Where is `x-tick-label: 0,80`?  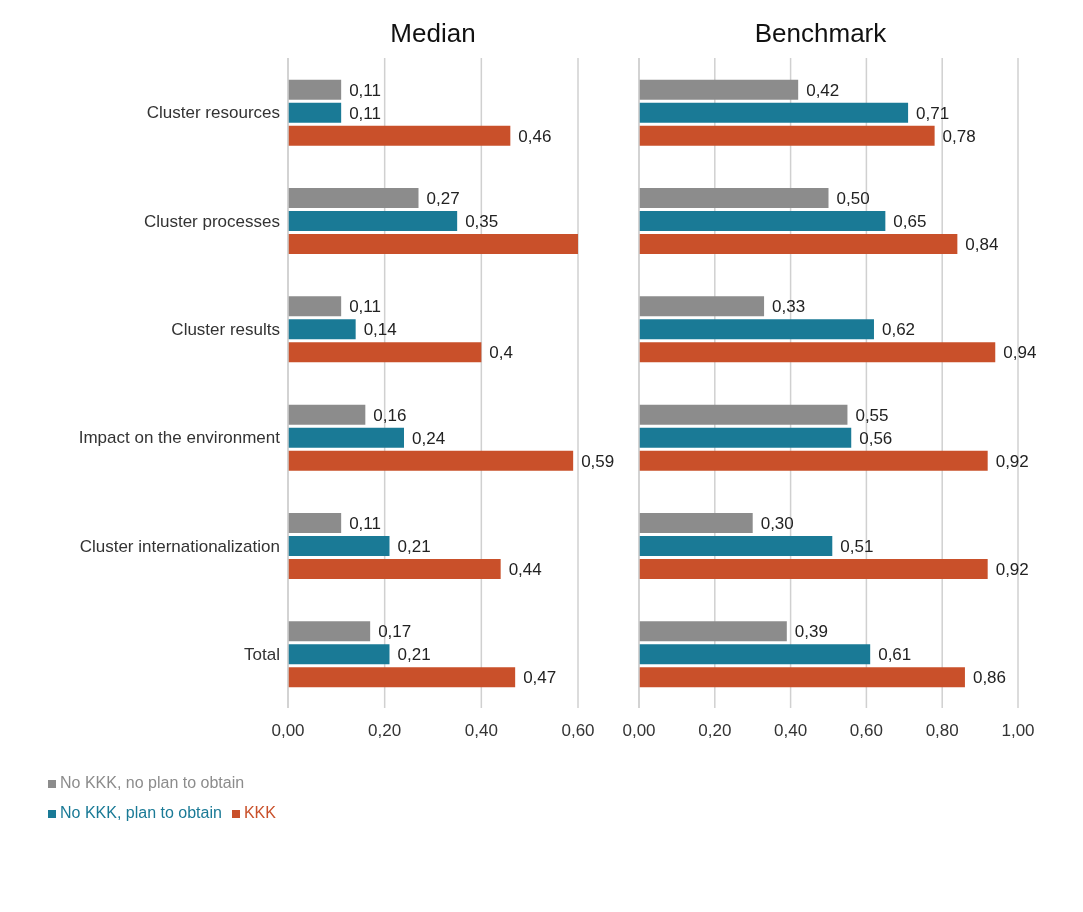
x-tick-label: 0,80 is located at coordinates (942, 731).